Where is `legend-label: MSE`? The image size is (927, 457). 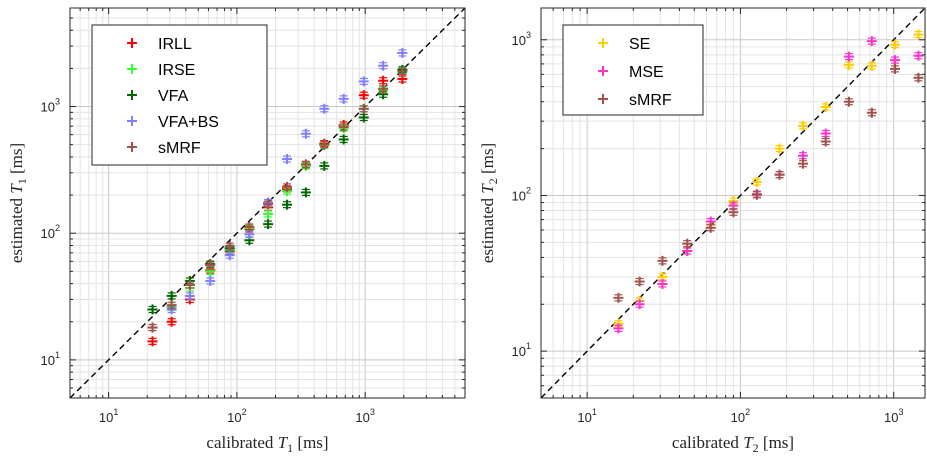
legend-label: MSE is located at coordinates (646, 72).